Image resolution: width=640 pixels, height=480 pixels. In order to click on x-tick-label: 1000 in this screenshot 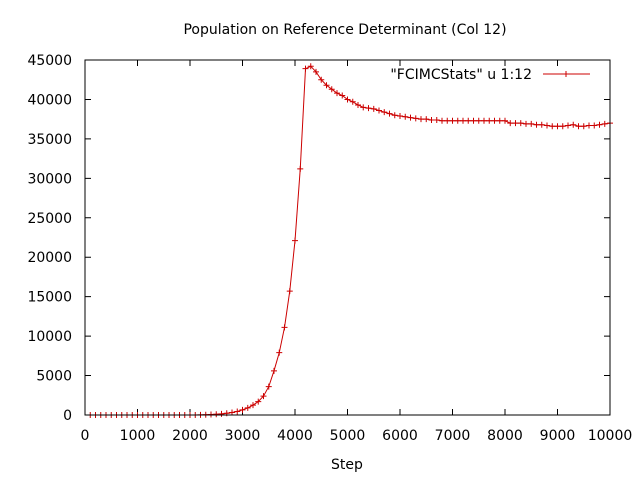, I will do `click(138, 436)`.